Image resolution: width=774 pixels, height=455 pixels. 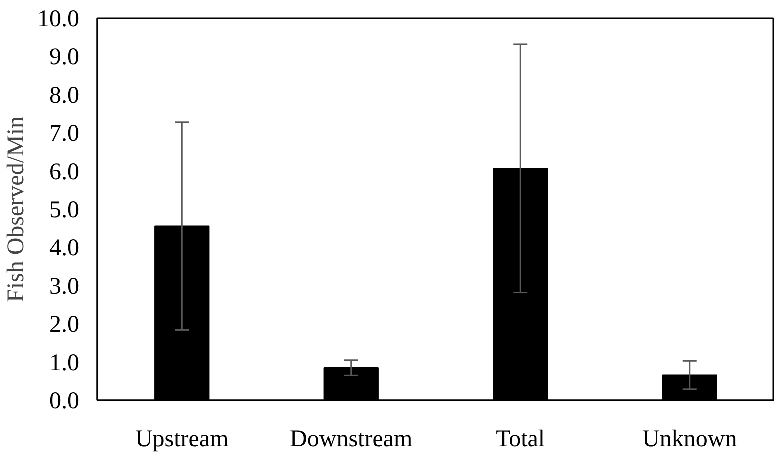 What do you see at coordinates (521, 439) in the screenshot?
I see `x-tick-label: Total` at bounding box center [521, 439].